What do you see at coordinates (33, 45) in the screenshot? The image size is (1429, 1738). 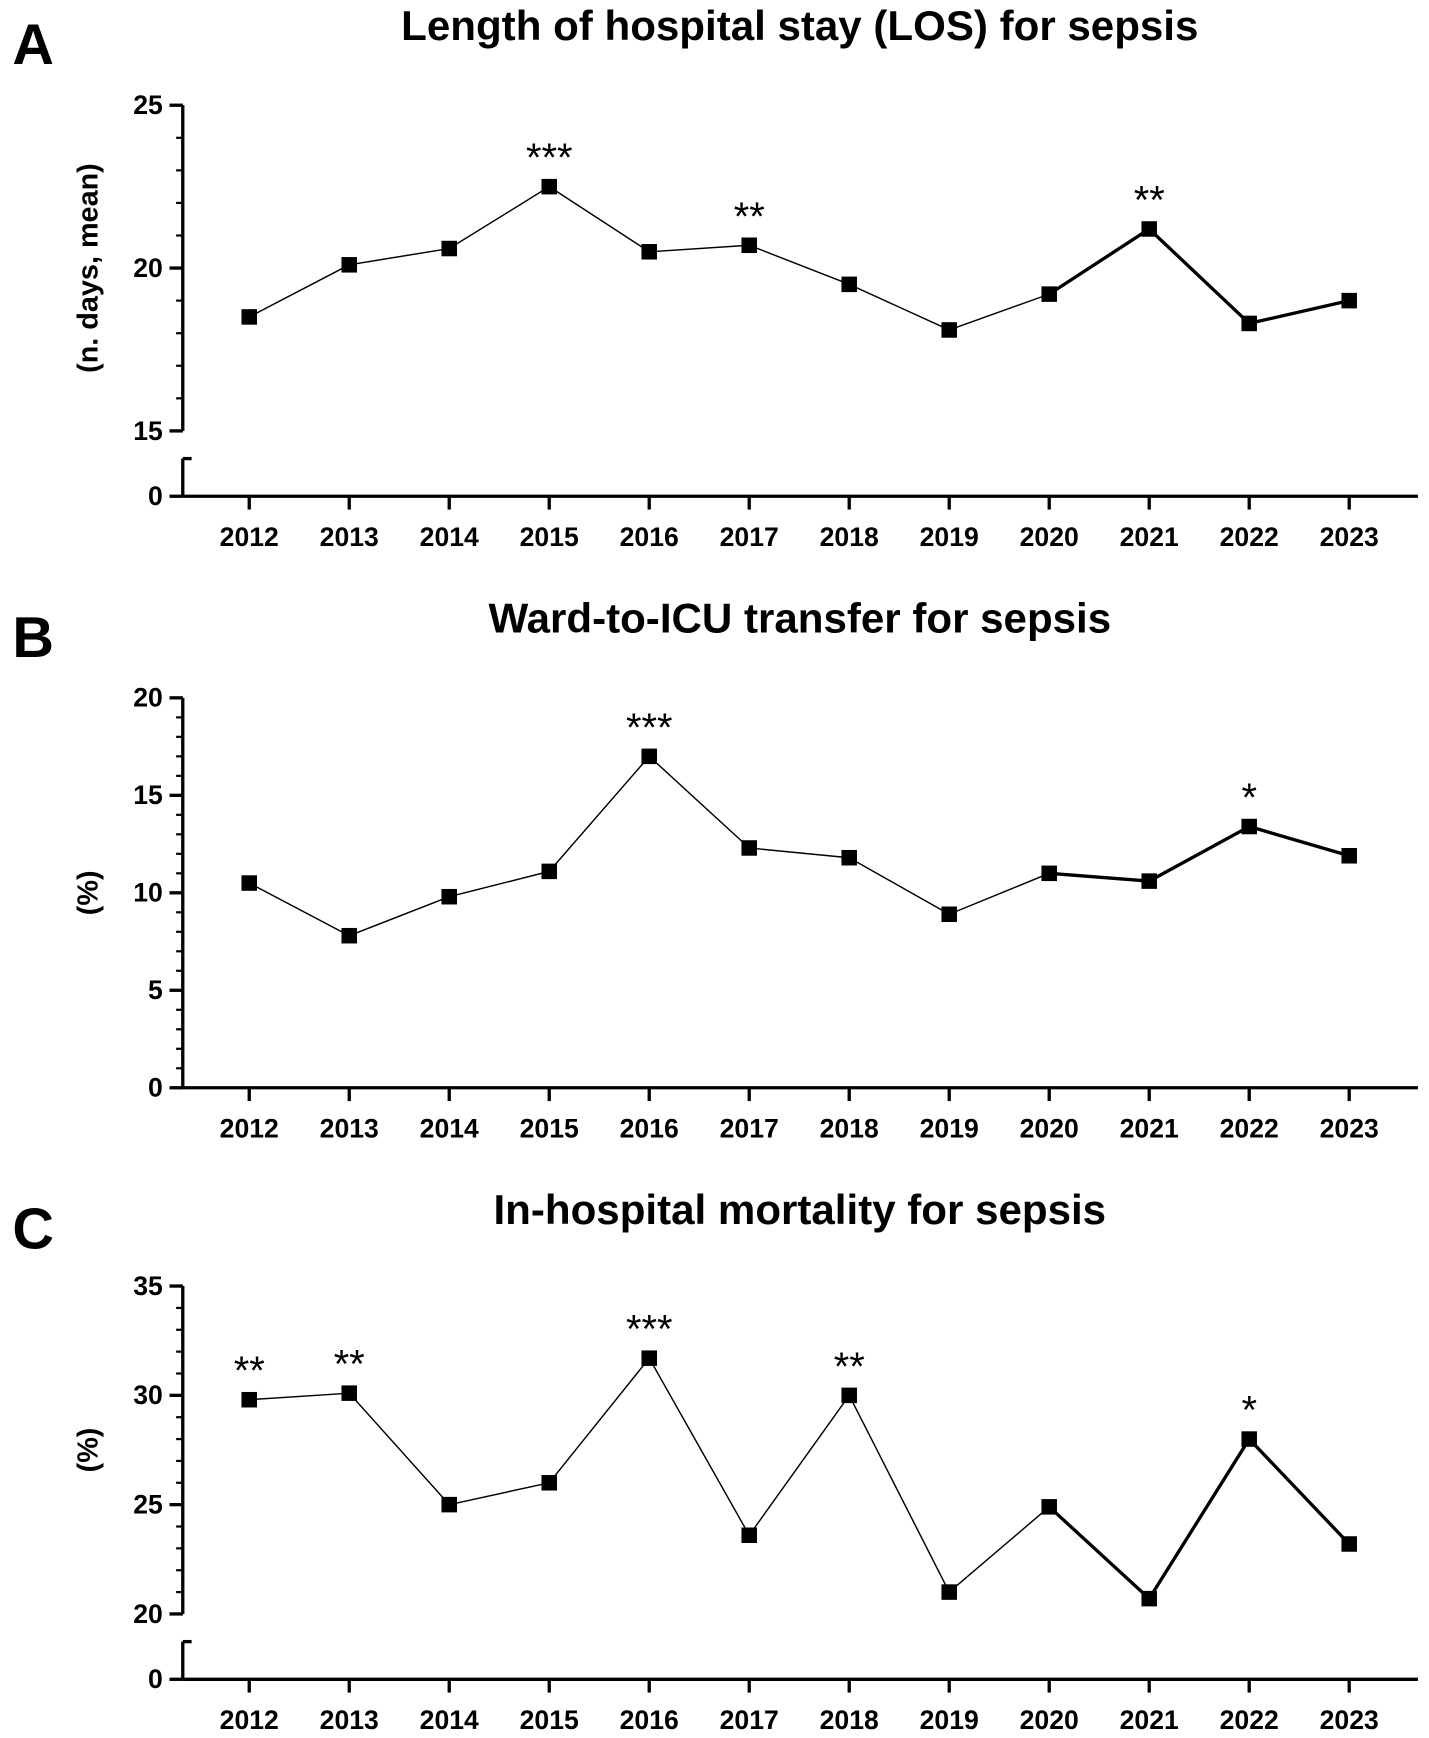 I see `panel-letter: A` at bounding box center [33, 45].